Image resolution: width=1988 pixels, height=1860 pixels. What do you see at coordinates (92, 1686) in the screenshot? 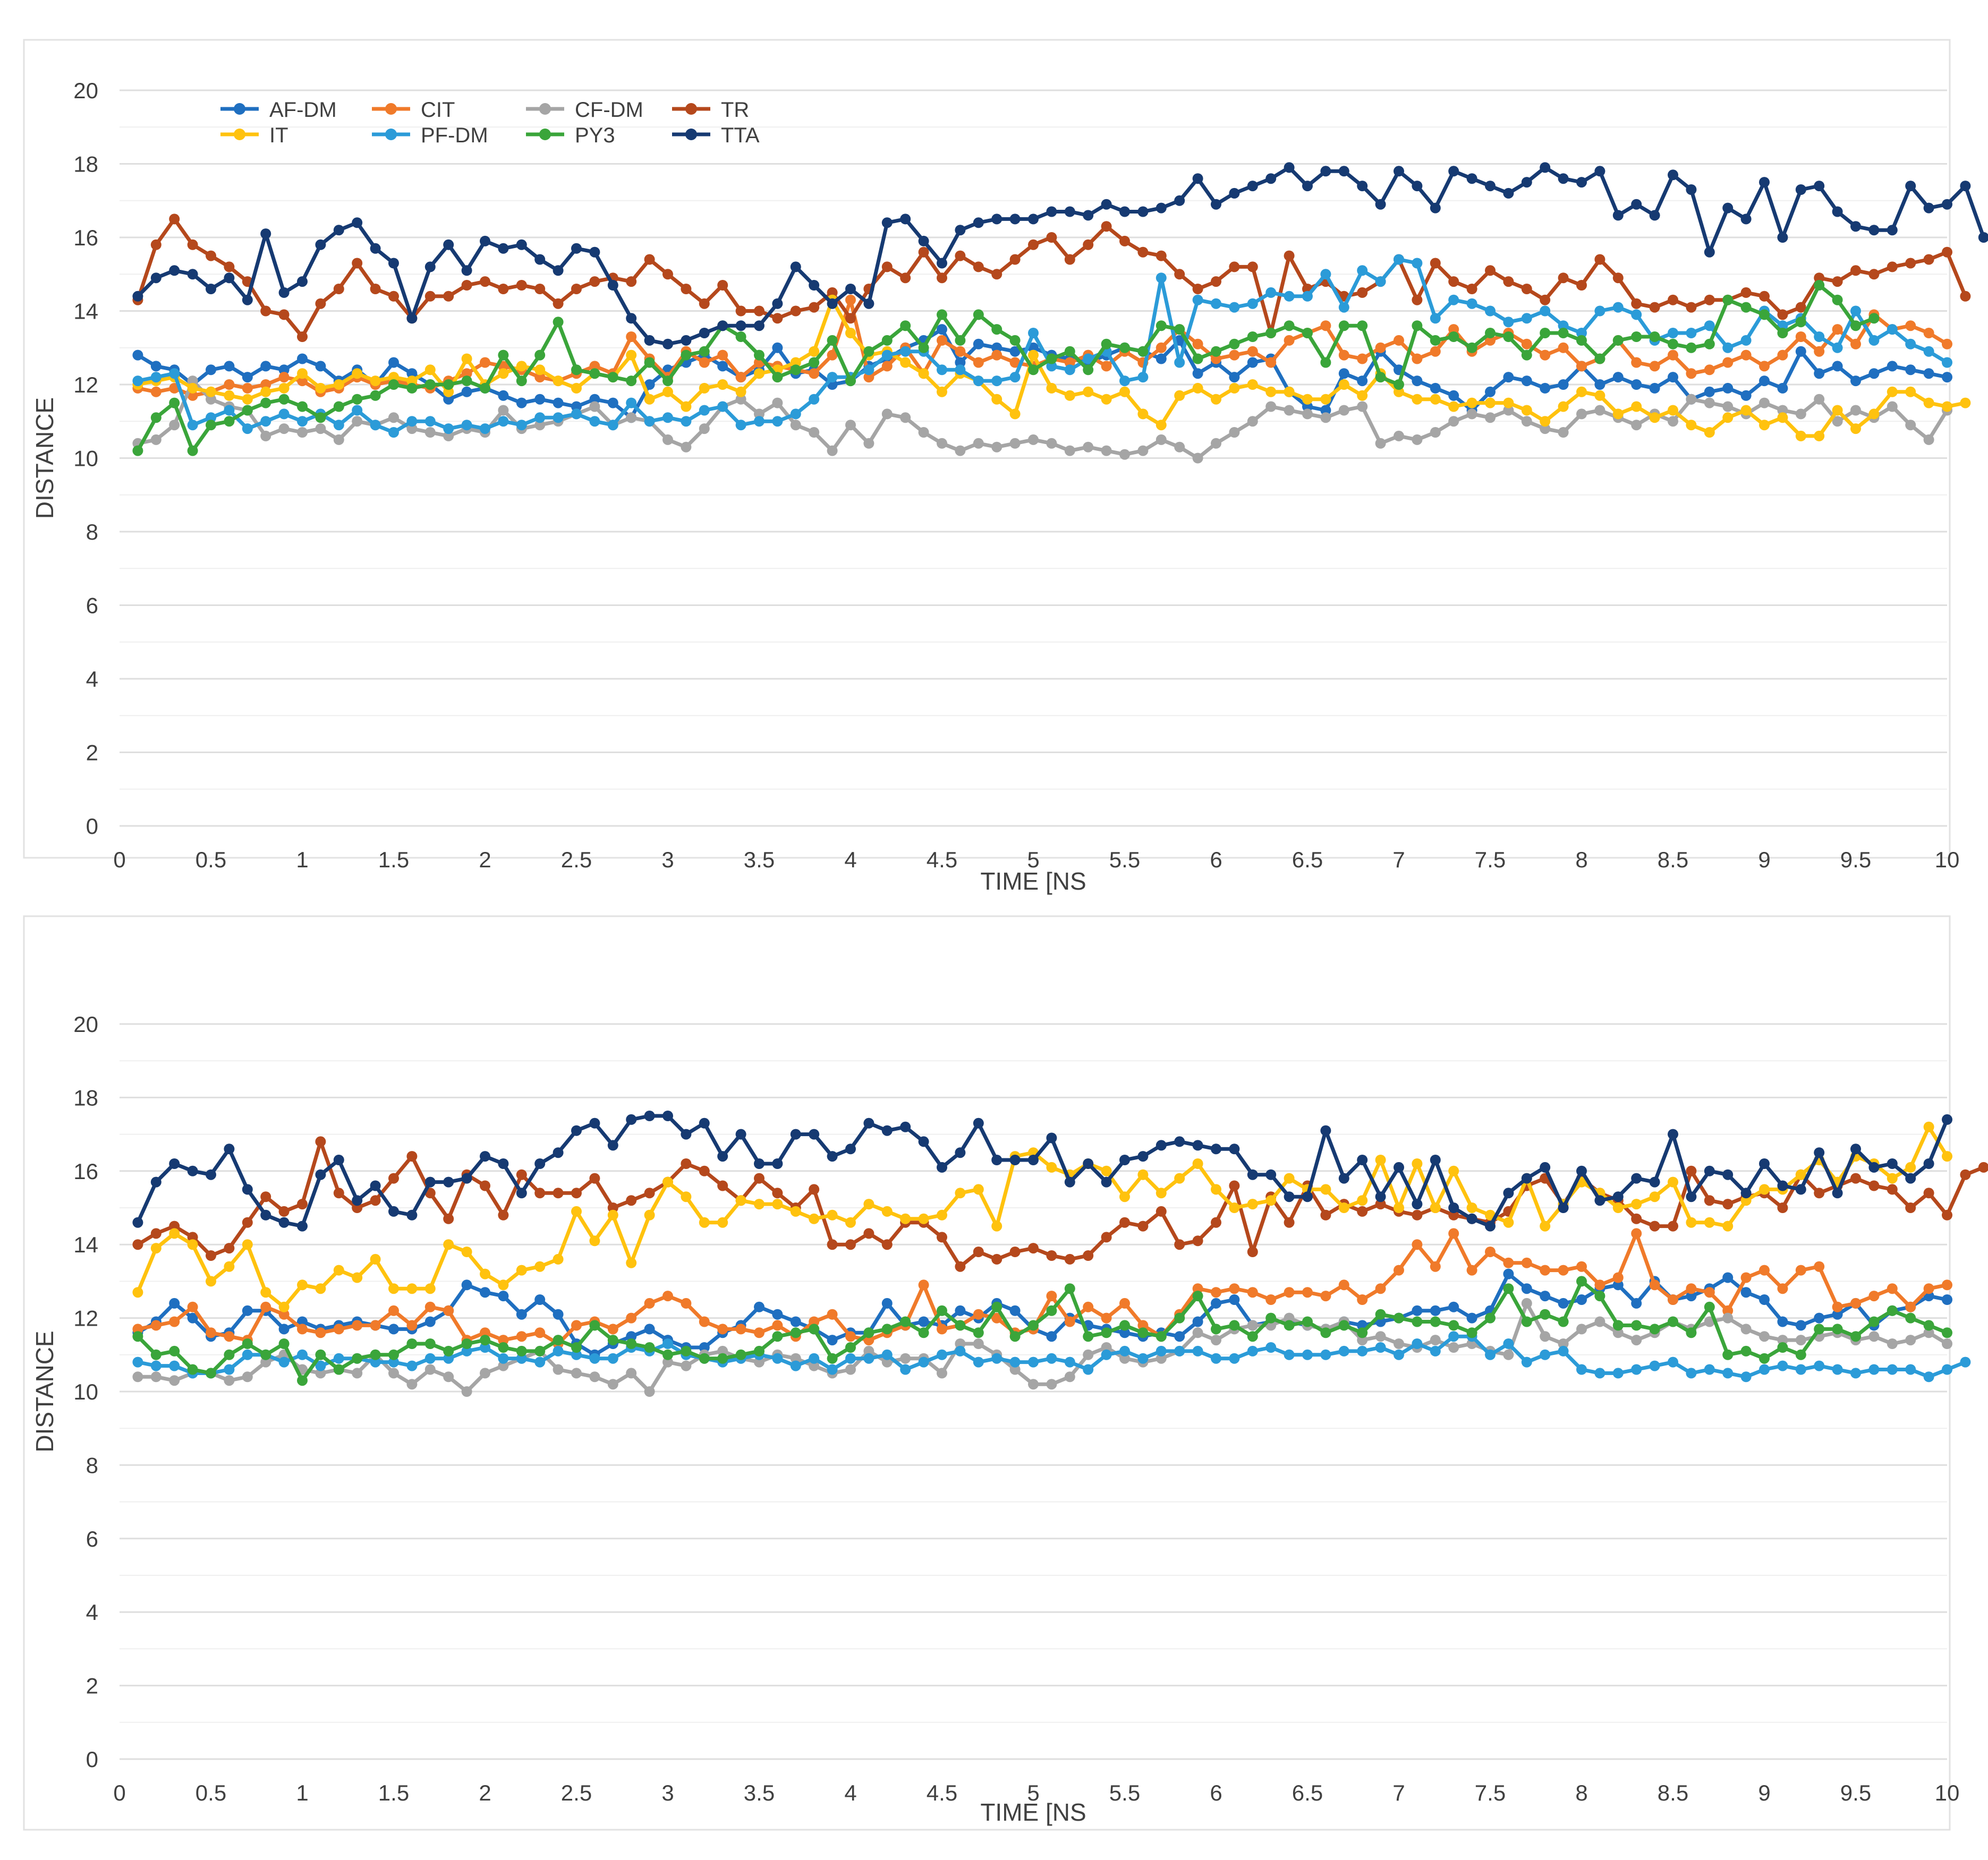
I see `y-tick-label: 2` at bounding box center [92, 1686].